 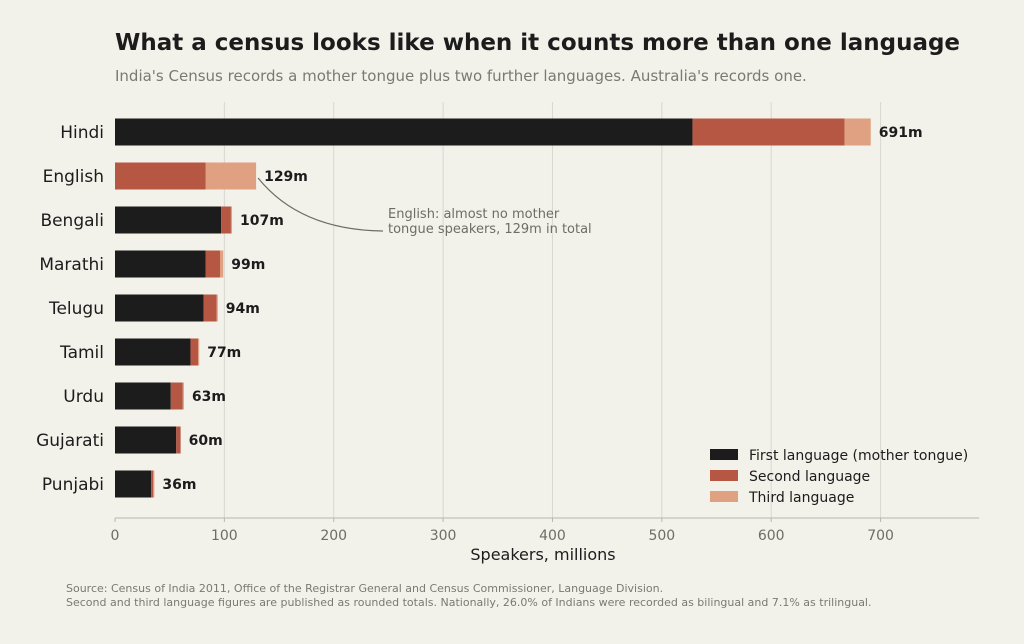 What do you see at coordinates (73, 177) in the screenshot?
I see `category-label: English` at bounding box center [73, 177].